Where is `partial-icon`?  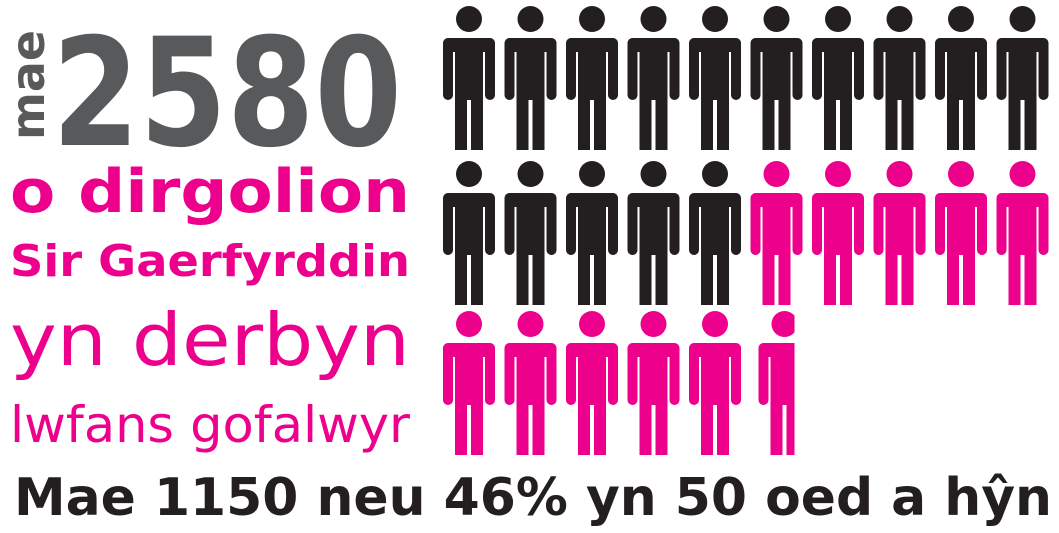 partial-icon is located at coordinates (785, 383).